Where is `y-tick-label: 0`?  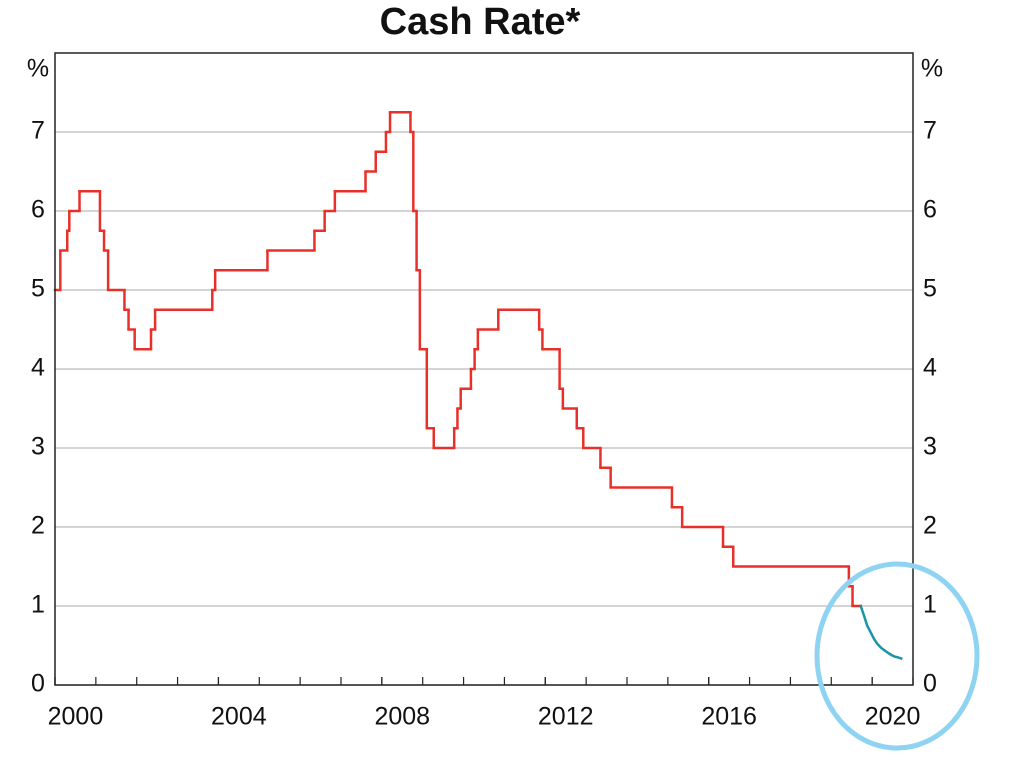
y-tick-label: 0 is located at coordinates (38, 684).